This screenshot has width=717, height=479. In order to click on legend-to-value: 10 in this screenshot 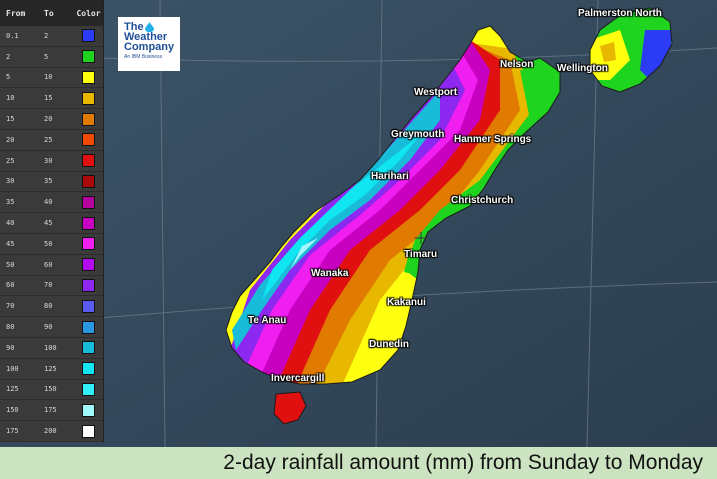, I will do `click(48, 77)`.